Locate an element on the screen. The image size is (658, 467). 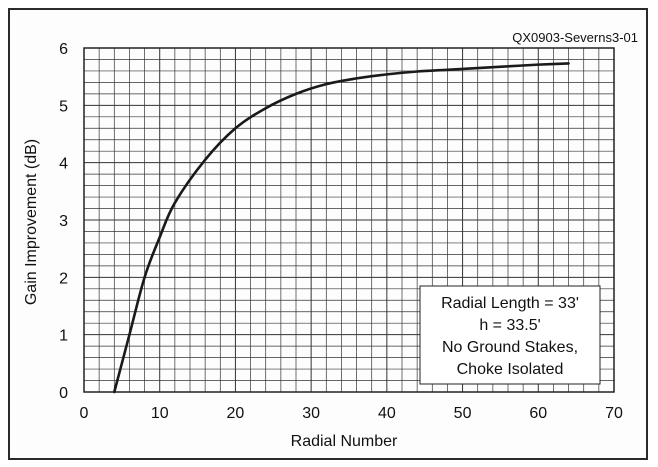
y-tick-labels: 0 1 2 3 4 5 6 is located at coordinates (63, 221).